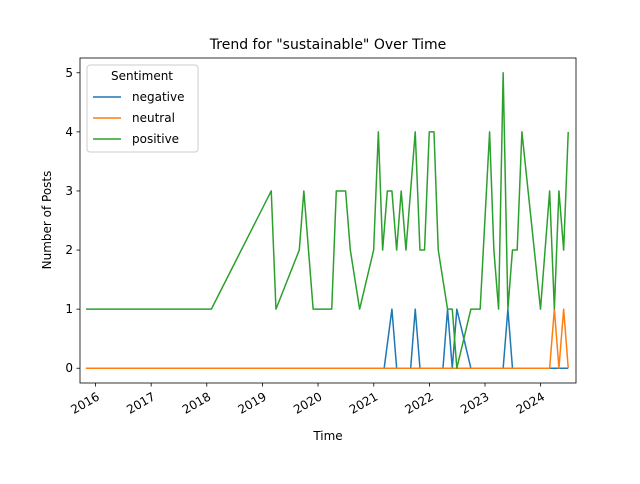 The width and height of the screenshot is (640, 484). What do you see at coordinates (158, 97) in the screenshot?
I see `legend-label-negative: negative` at bounding box center [158, 97].